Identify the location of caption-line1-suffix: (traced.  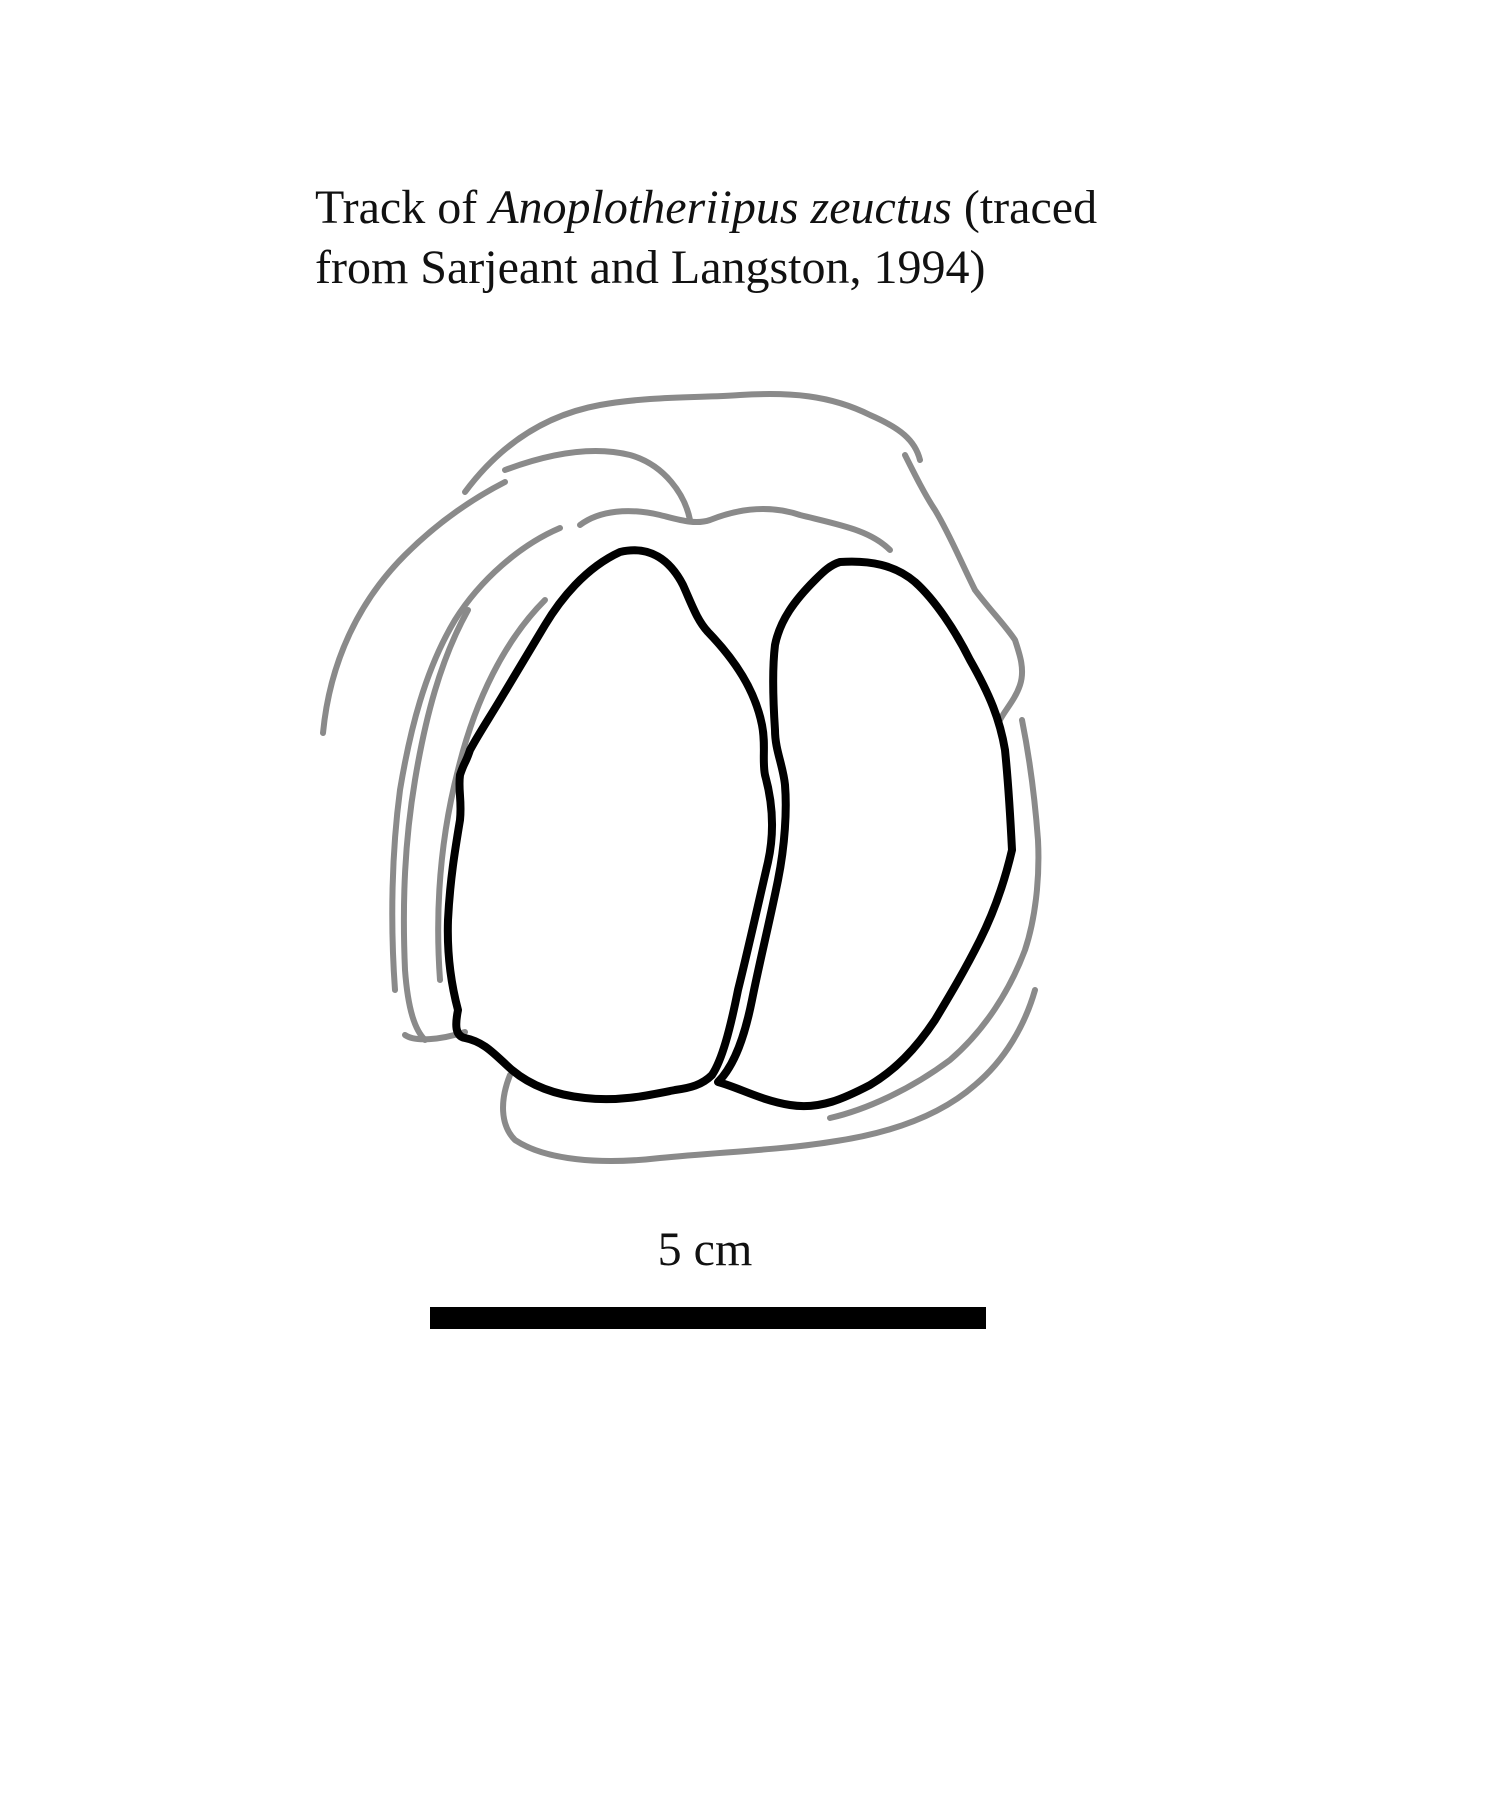
(1024, 207).